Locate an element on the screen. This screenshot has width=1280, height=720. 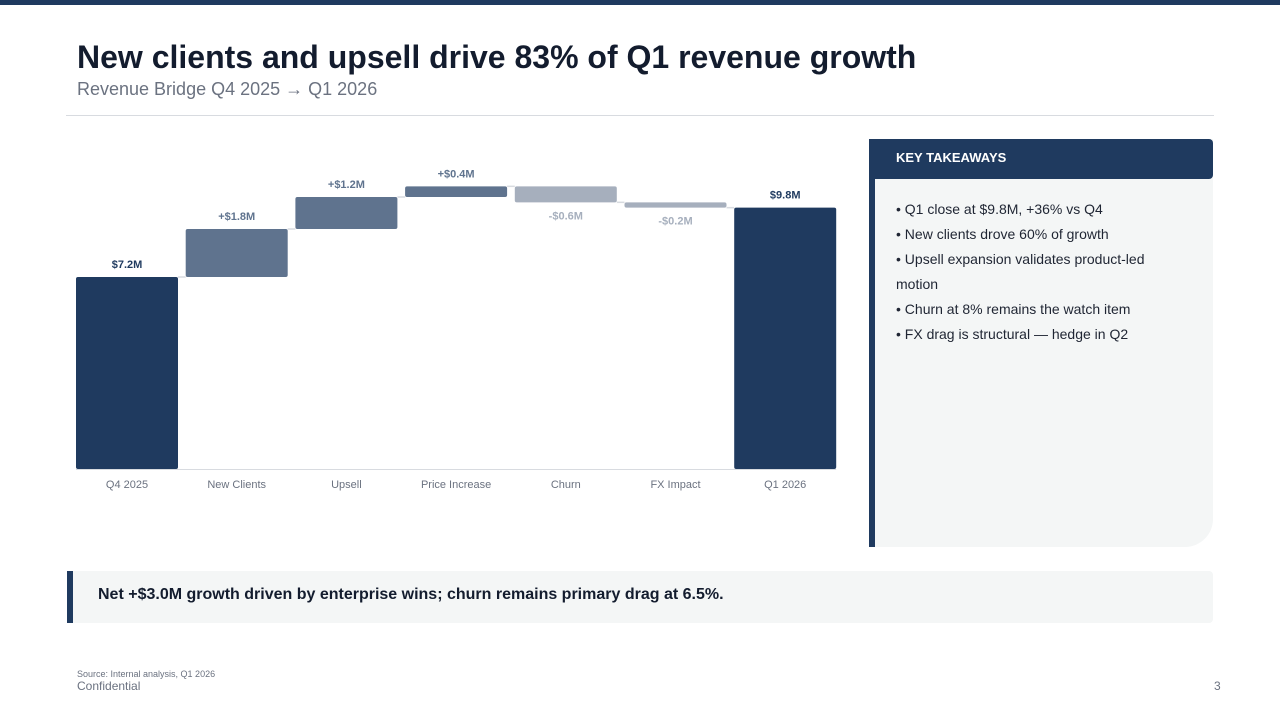
x-tick-label: Q4 2025 is located at coordinates (127, 485).